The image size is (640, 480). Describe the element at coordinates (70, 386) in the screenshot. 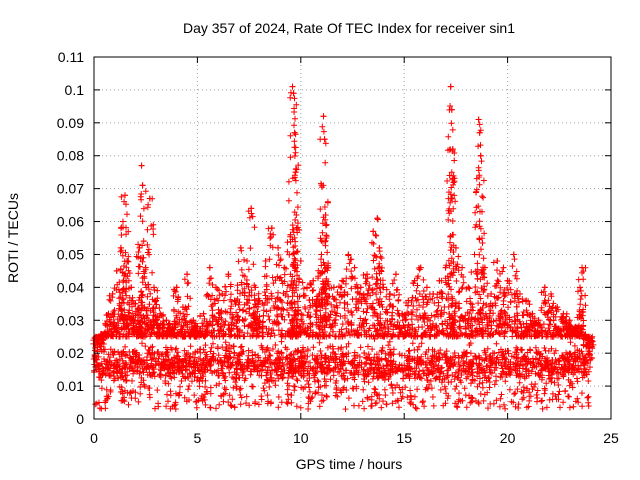

I see `y-tick-label: 0.01` at that location.